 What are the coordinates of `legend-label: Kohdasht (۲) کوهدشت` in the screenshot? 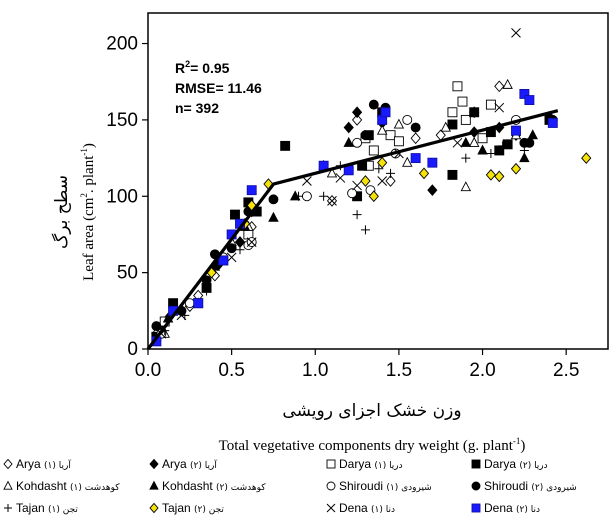 It's located at (214, 486).